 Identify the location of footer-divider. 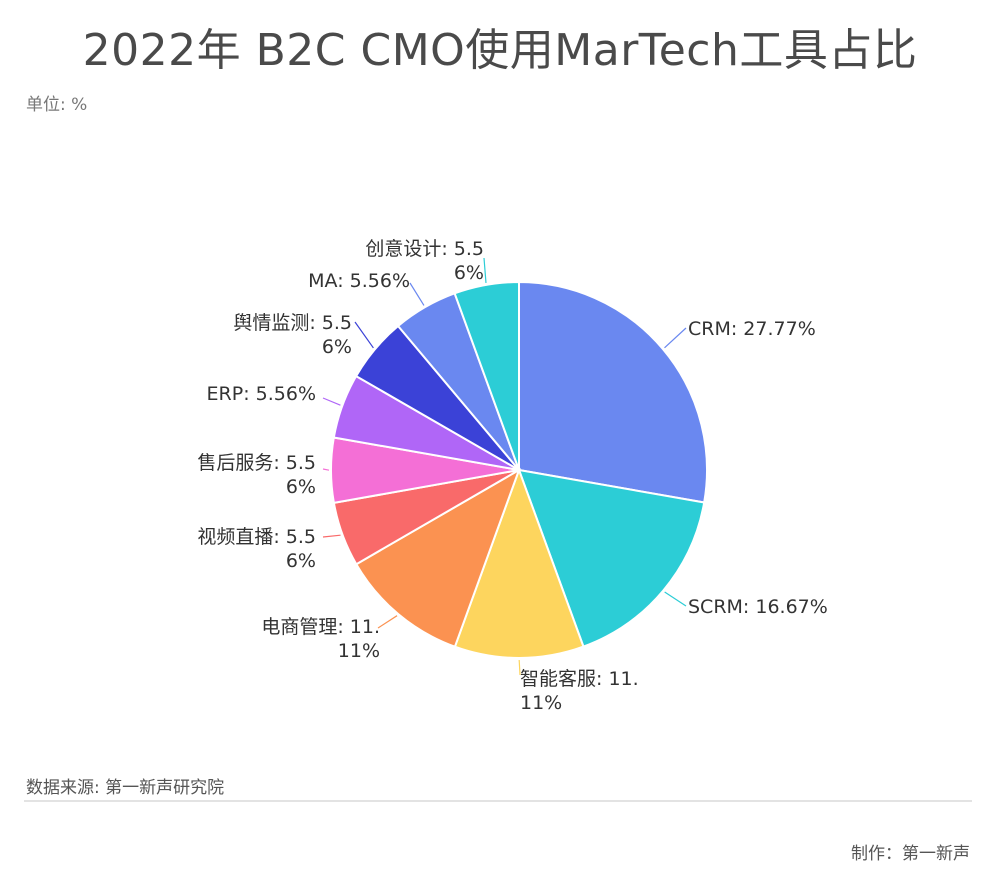
(498, 801).